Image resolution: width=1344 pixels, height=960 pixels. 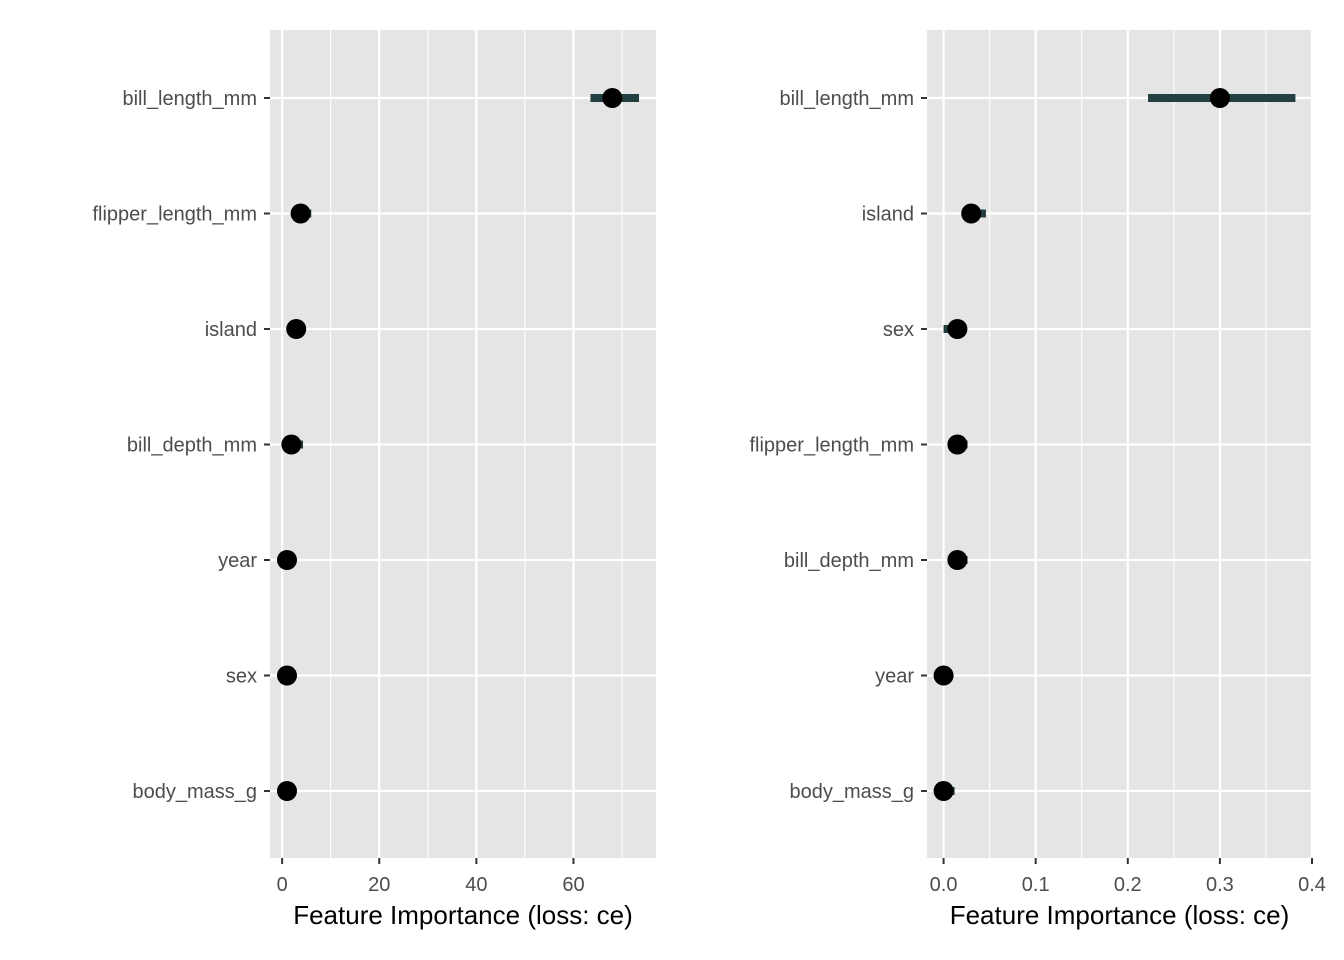 I want to click on x-tick-label: 0.0, so click(x=944, y=885).